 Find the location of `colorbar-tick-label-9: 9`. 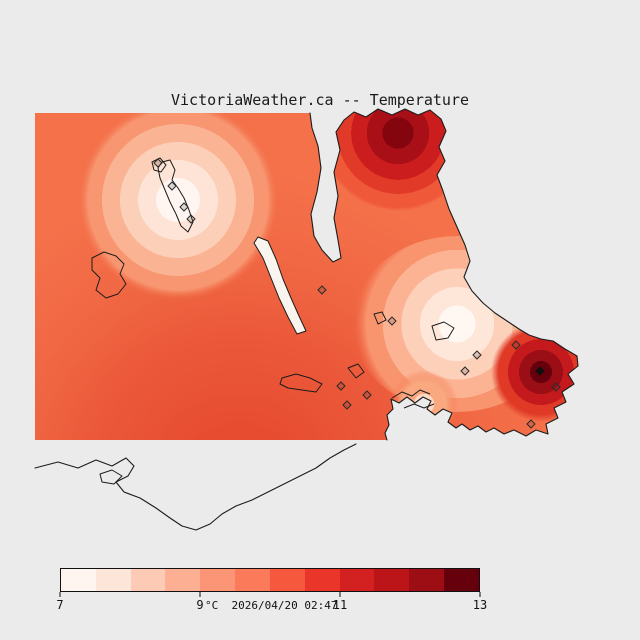

colorbar-tick-label-9: 9 is located at coordinates (200, 605).